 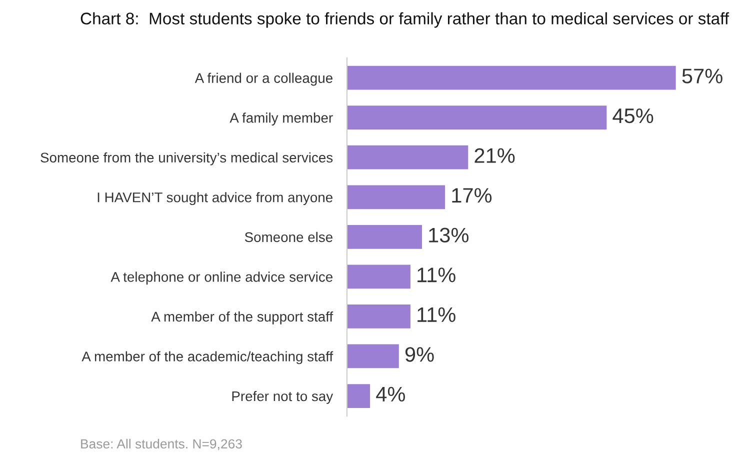 What do you see at coordinates (186, 159) in the screenshot?
I see `y-tick-label: Someone from the university’s medical services` at bounding box center [186, 159].